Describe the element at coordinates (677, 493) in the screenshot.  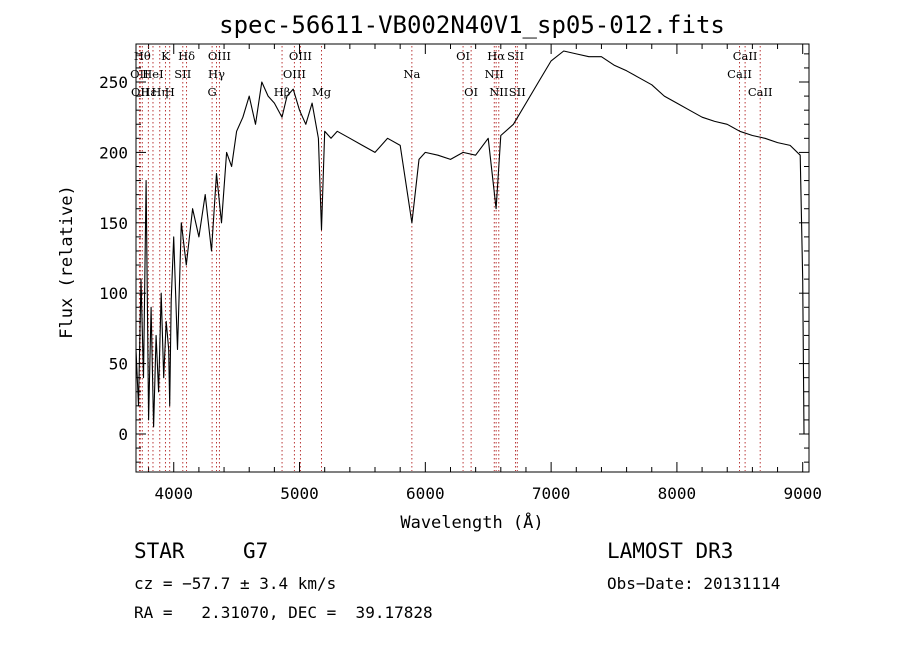
I see `x-tick-label: 8000` at that location.